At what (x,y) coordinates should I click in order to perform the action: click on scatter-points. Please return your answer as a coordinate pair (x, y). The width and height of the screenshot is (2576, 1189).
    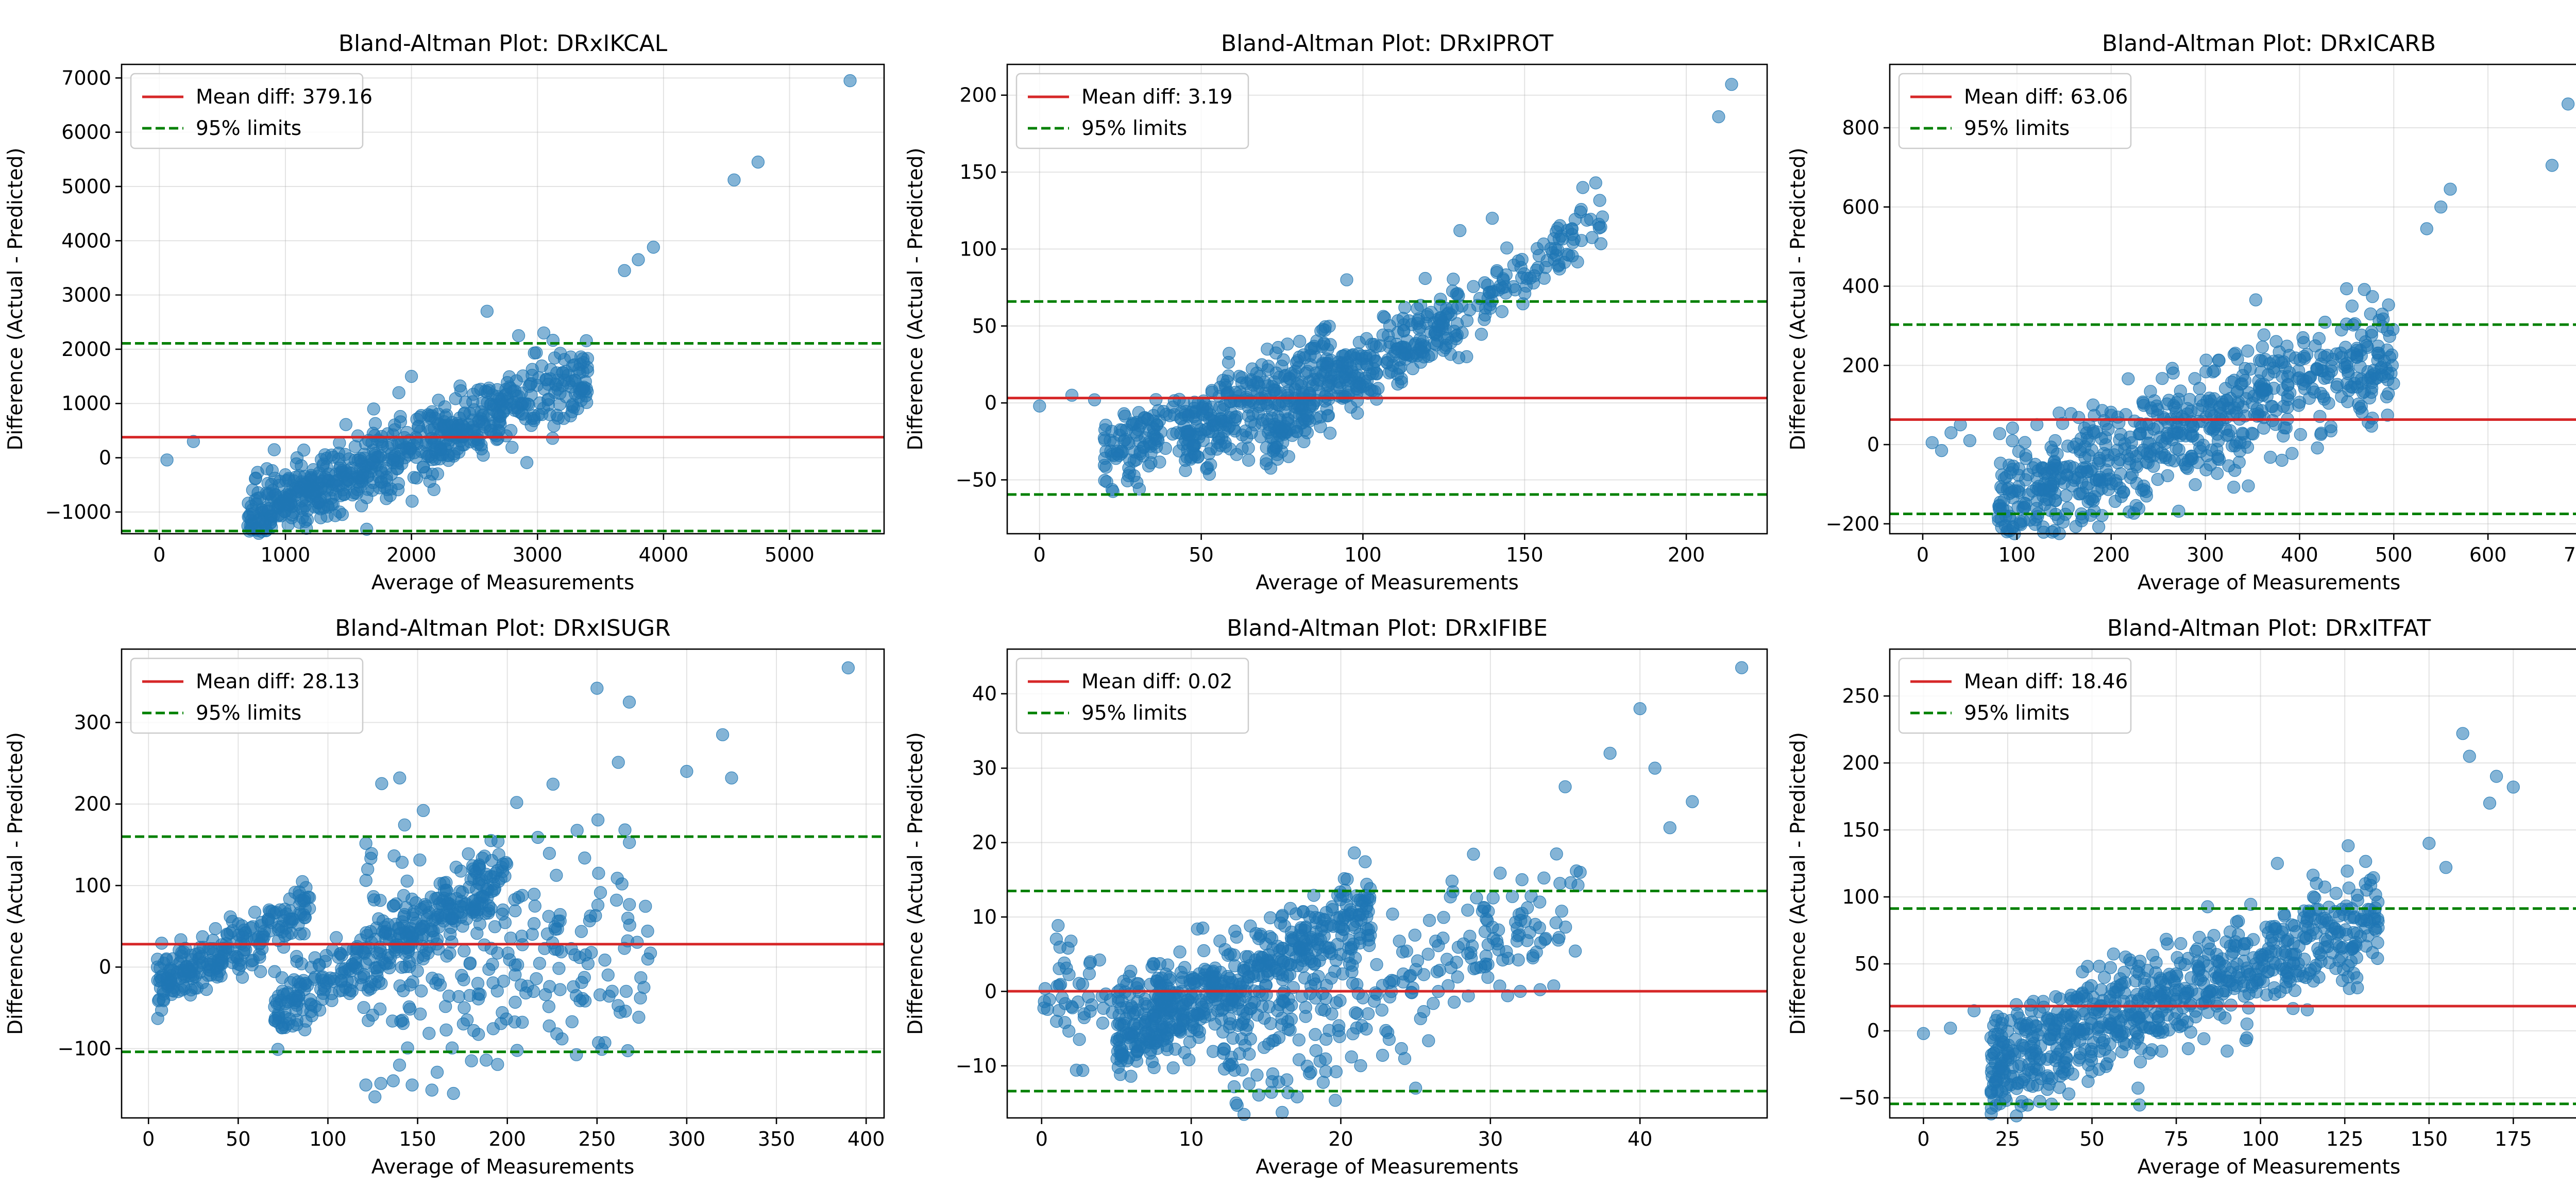
    Looking at the image, I should click on (1385, 288).